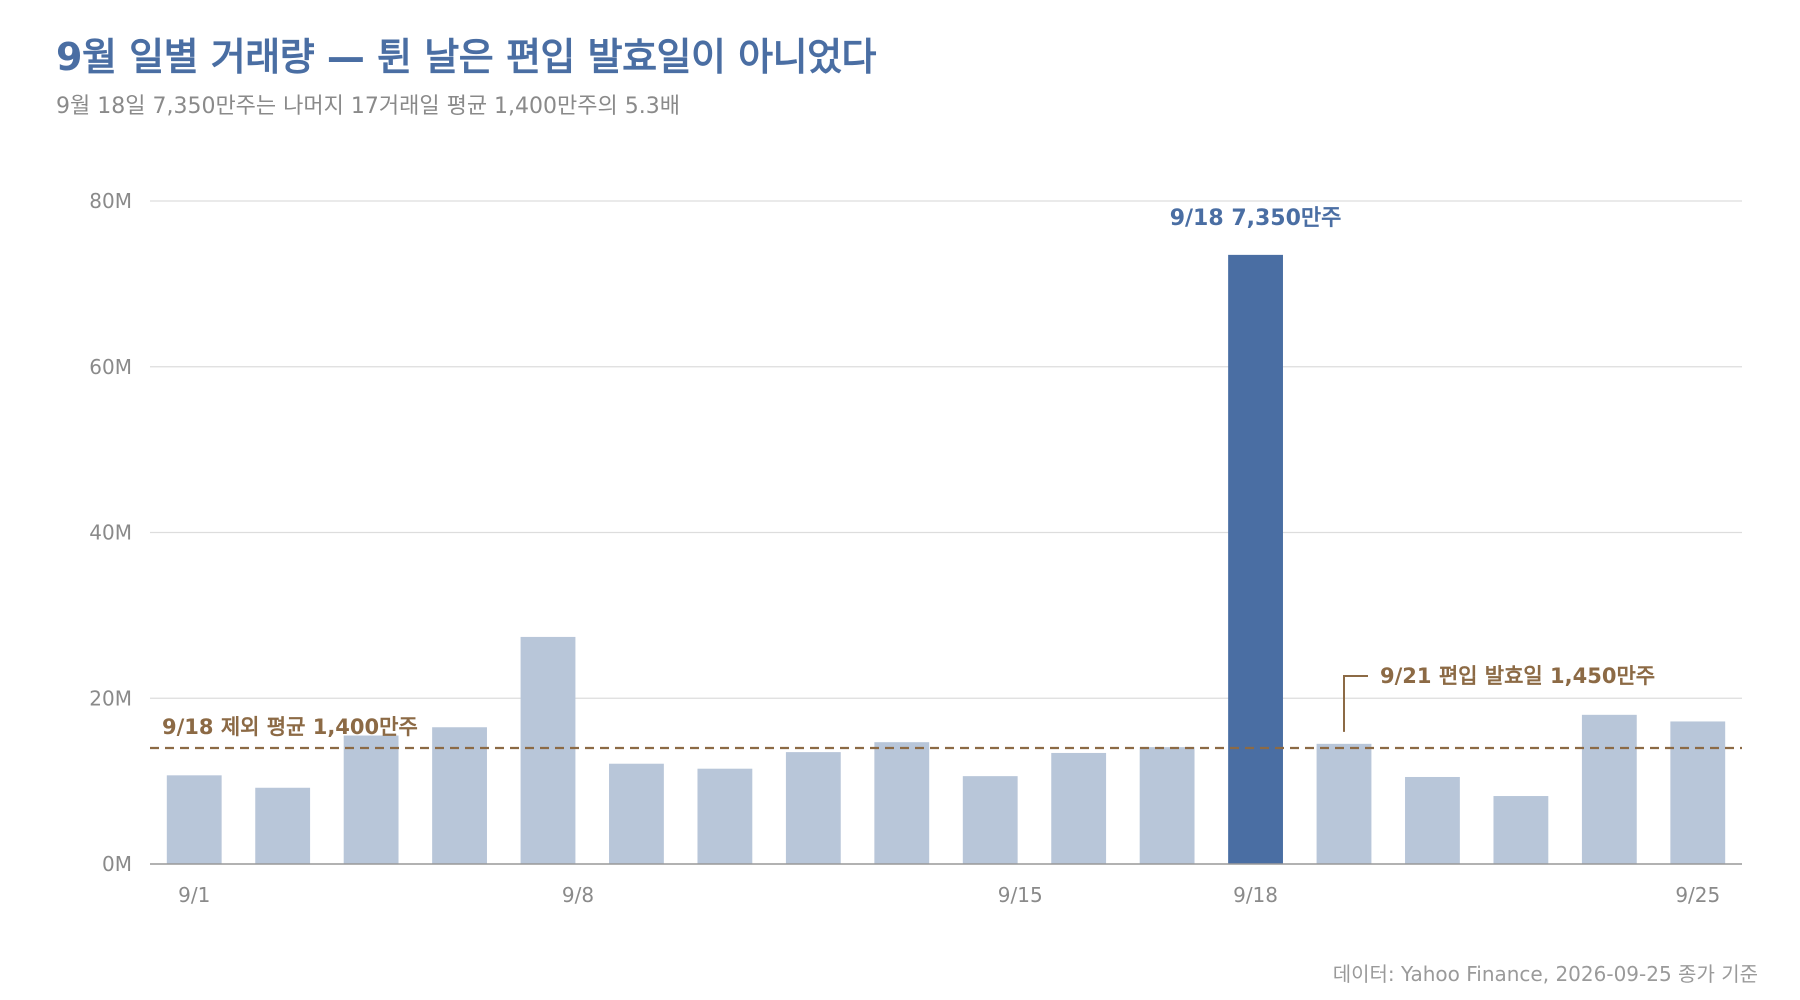 The width and height of the screenshot is (1800, 1000). Describe the element at coordinates (1545, 974) in the screenshot. I see `data-source-note: 데이터: Yahoo Finance, 2026-09-25 종가 기준` at that location.